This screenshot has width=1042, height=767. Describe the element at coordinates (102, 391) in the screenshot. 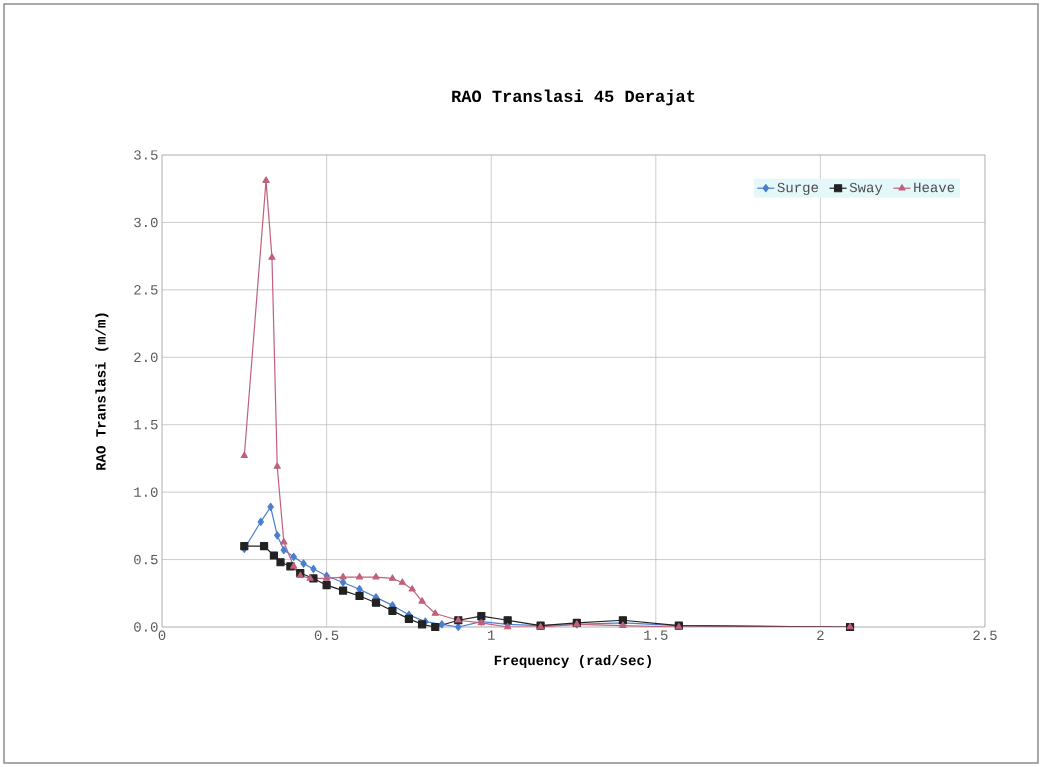

I see `y-axis-title: RAO Translasi (m/m)` at that location.